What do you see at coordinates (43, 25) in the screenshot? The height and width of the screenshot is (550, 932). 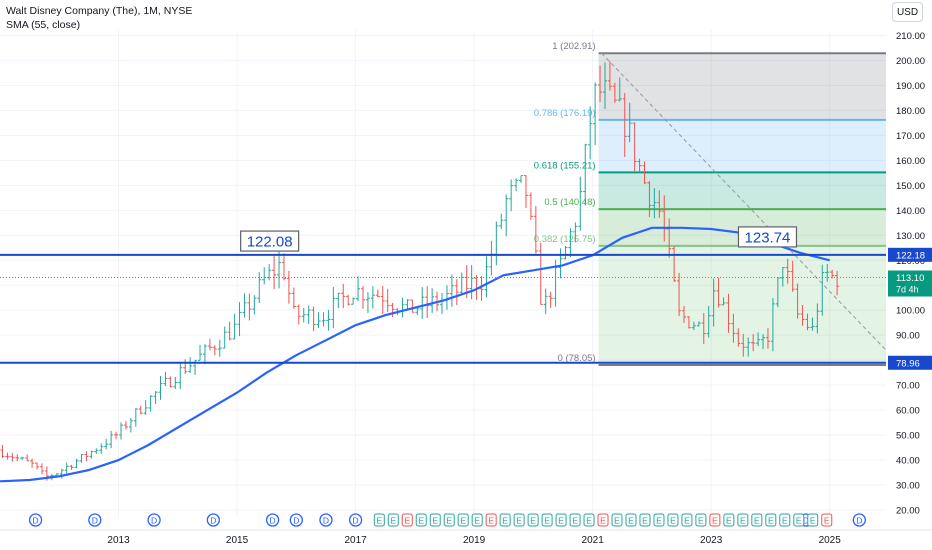 I see `indicator-legend: SMA (55, close)` at bounding box center [43, 25].